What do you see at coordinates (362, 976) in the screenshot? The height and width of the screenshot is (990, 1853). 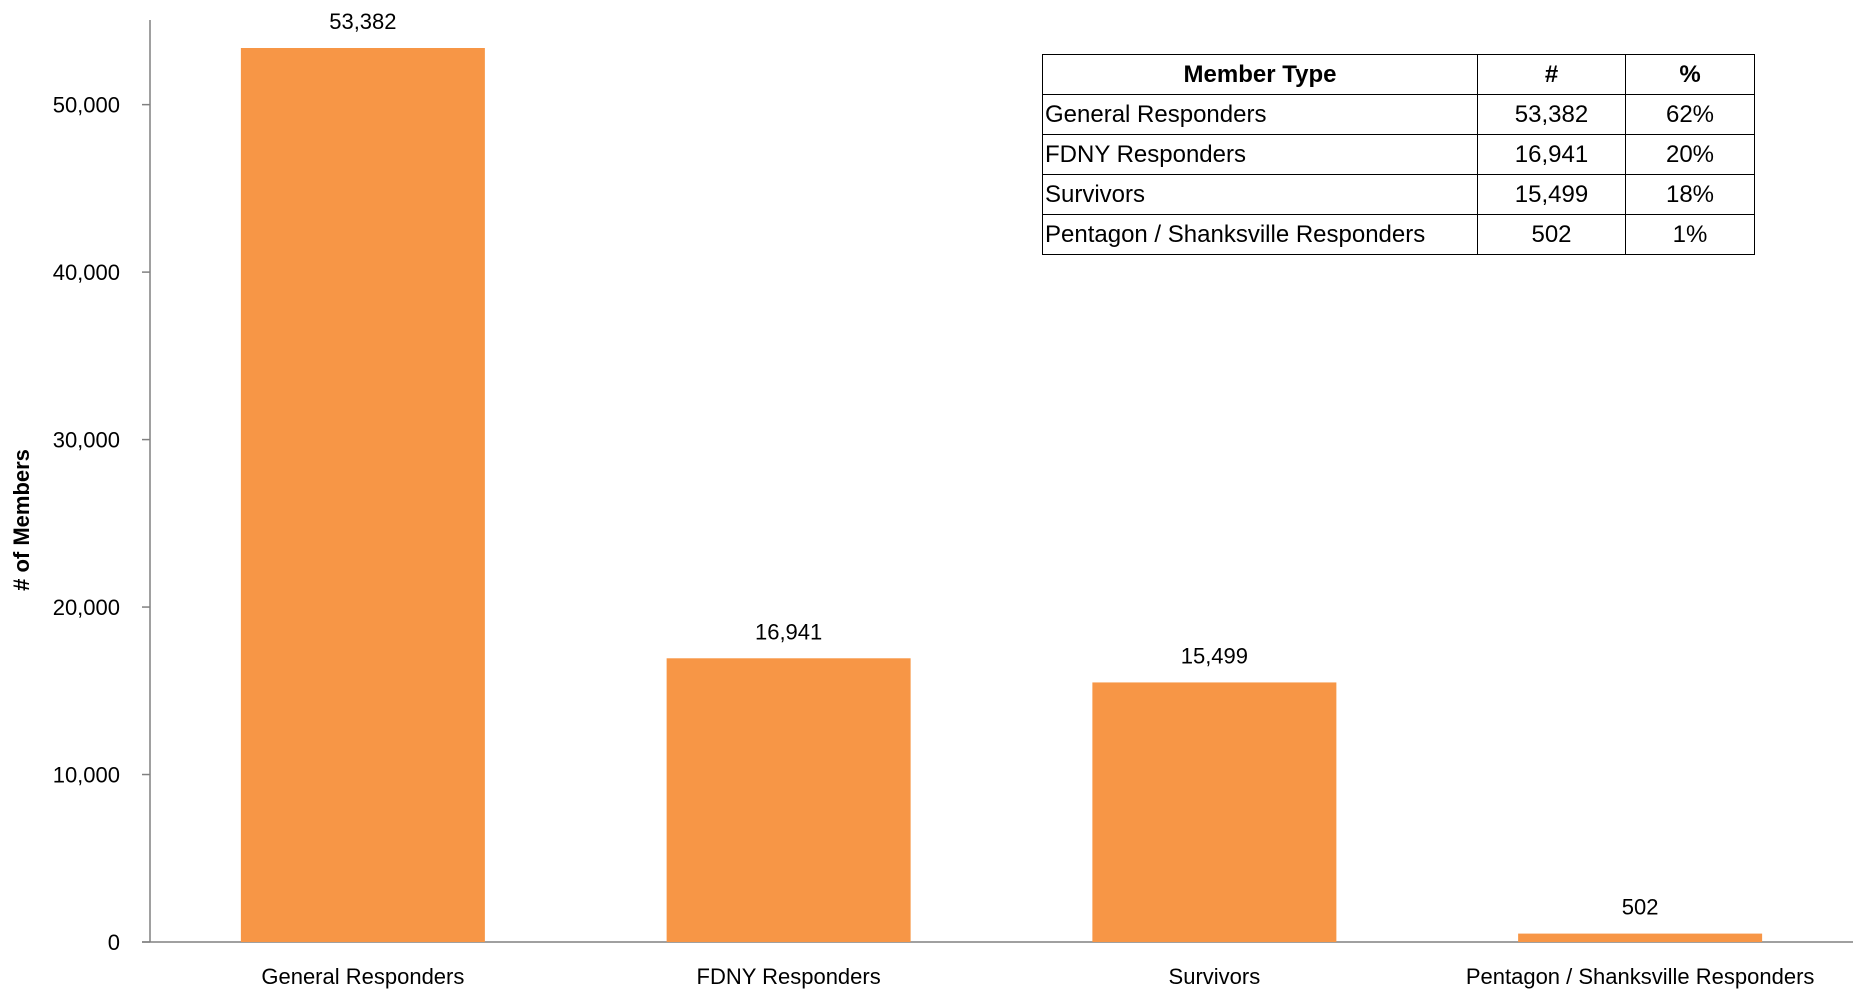 I see `category-label: General Responders` at bounding box center [362, 976].